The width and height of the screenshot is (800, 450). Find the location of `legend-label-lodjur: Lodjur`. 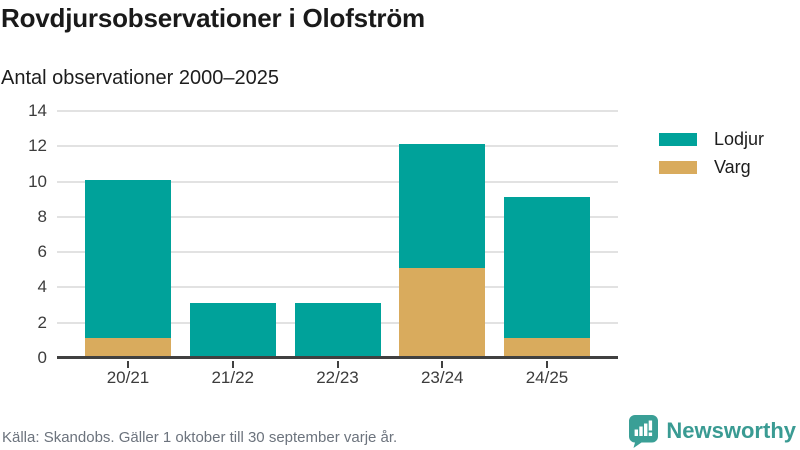

legend-label-lodjur: Lodjur is located at coordinates (739, 138).